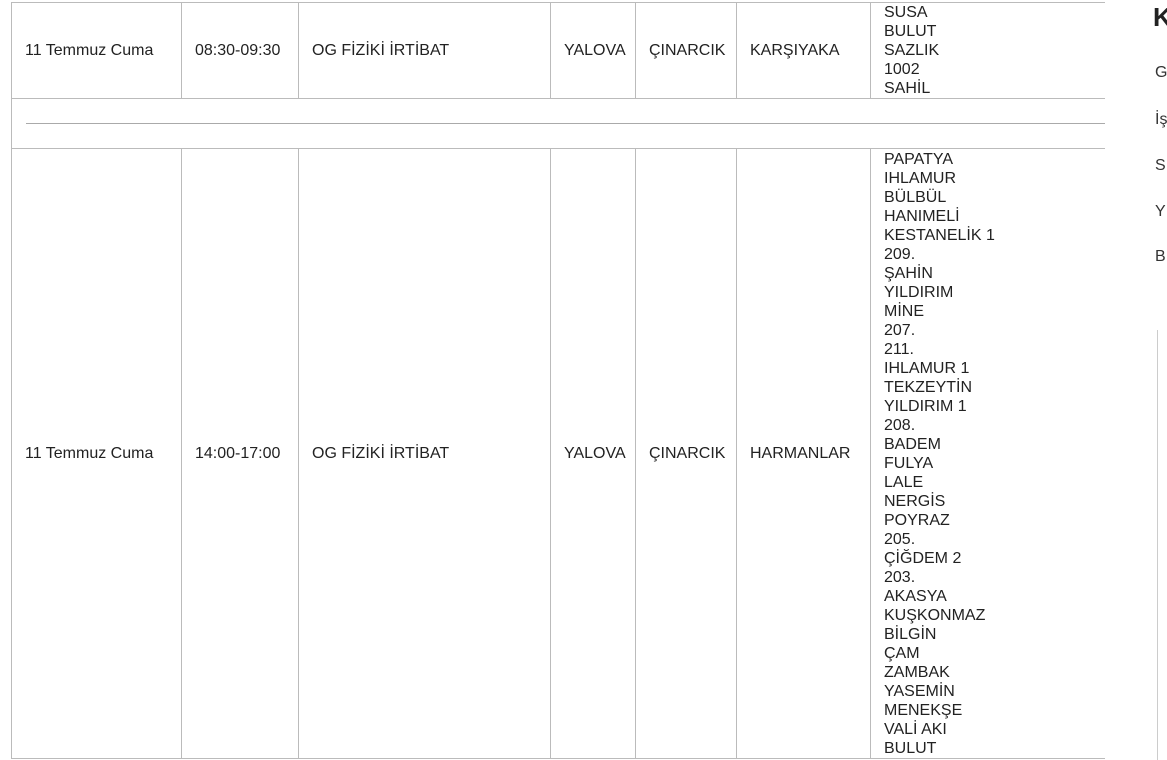  Describe the element at coordinates (923, 558) in the screenshot. I see `street-name: ÇİĞDEM 2` at that location.